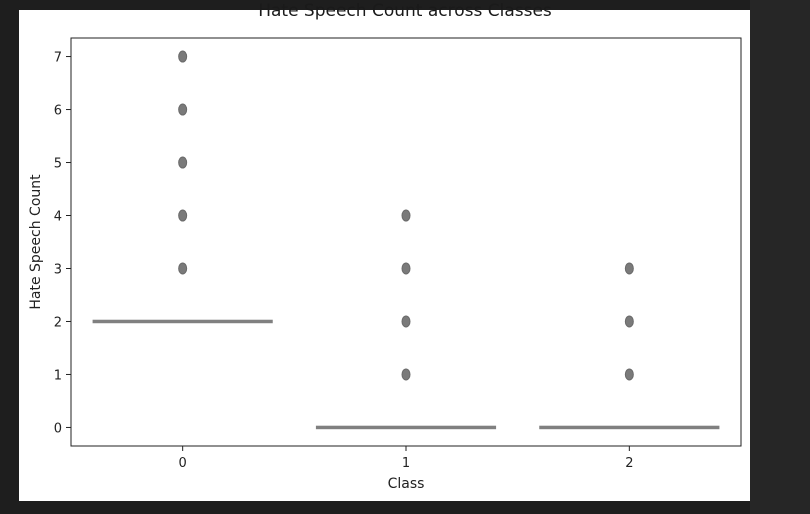 The width and height of the screenshot is (810, 514). What do you see at coordinates (406, 484) in the screenshot?
I see `x-axis-label: Class` at bounding box center [406, 484].